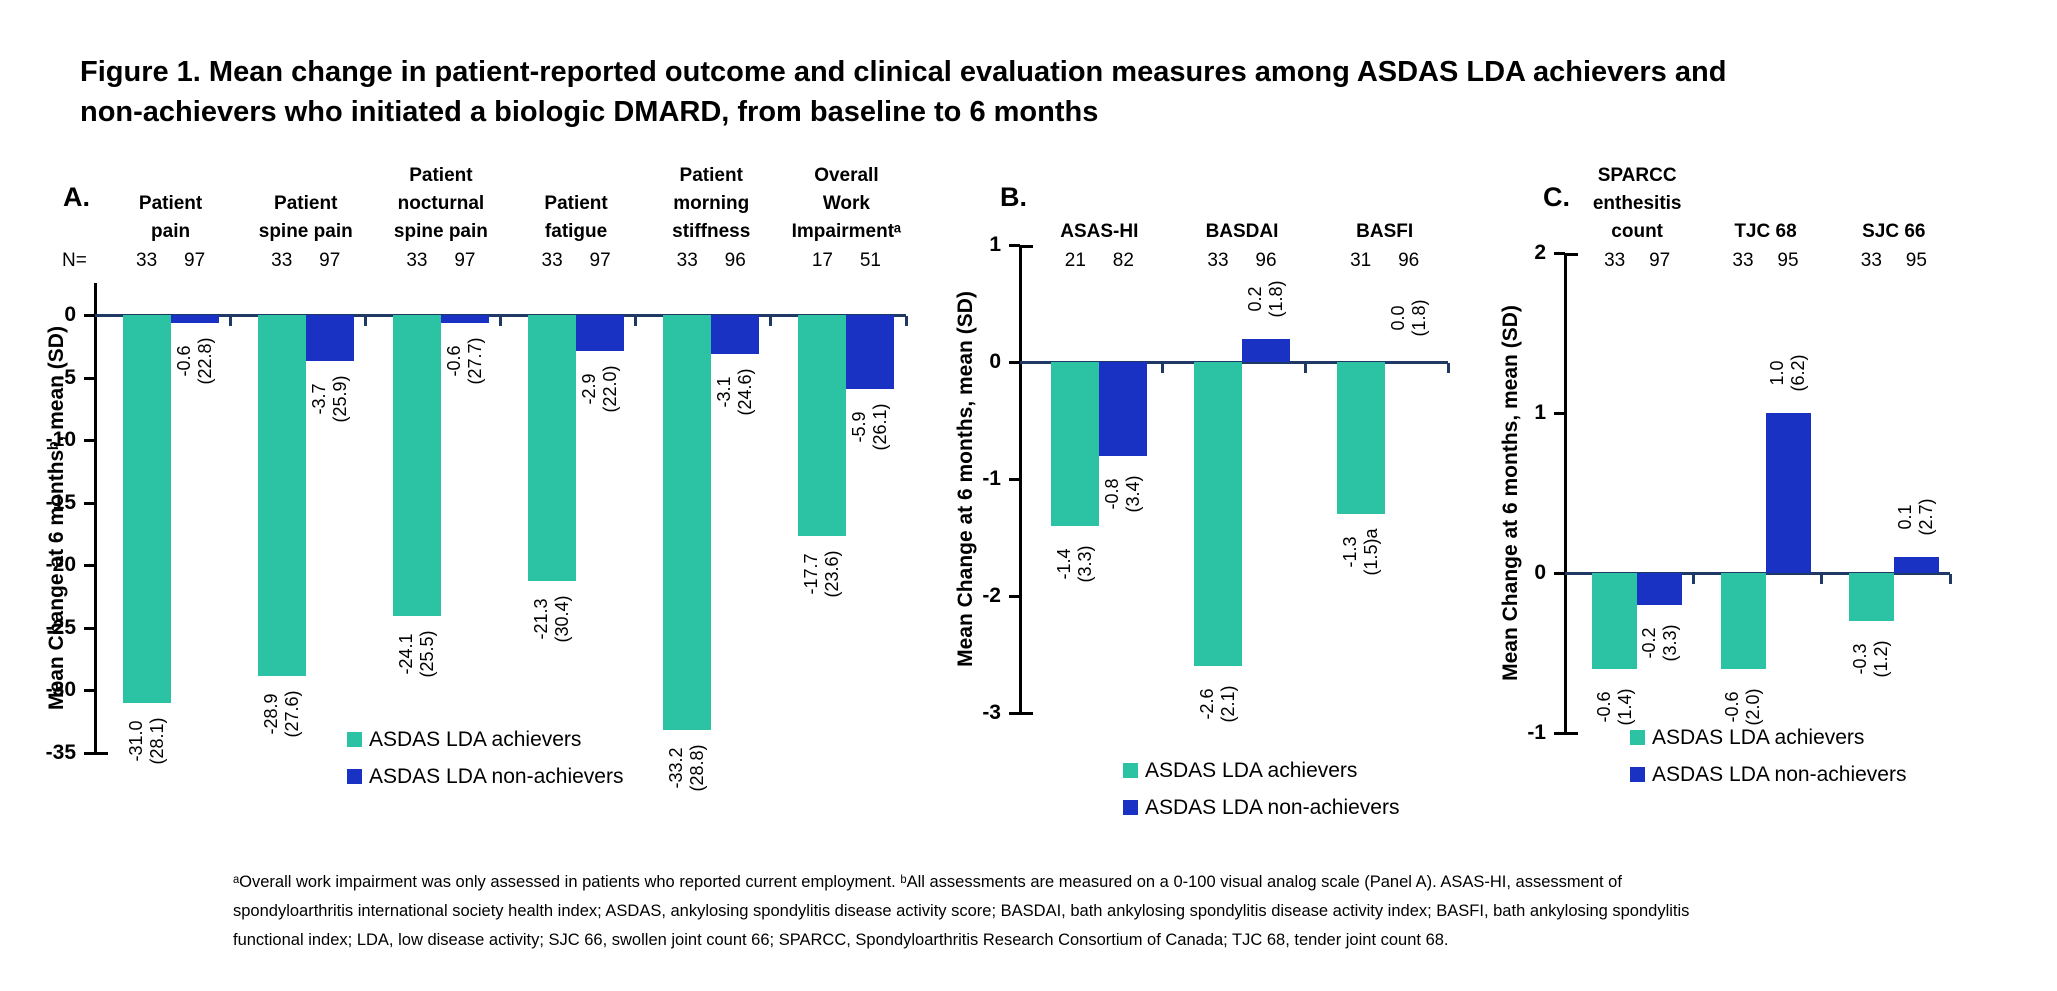  What do you see at coordinates (329, 399) in the screenshot?
I see `panel-A-bar-label-non_achiever-text: -3.7 (25.9)` at bounding box center [329, 399].